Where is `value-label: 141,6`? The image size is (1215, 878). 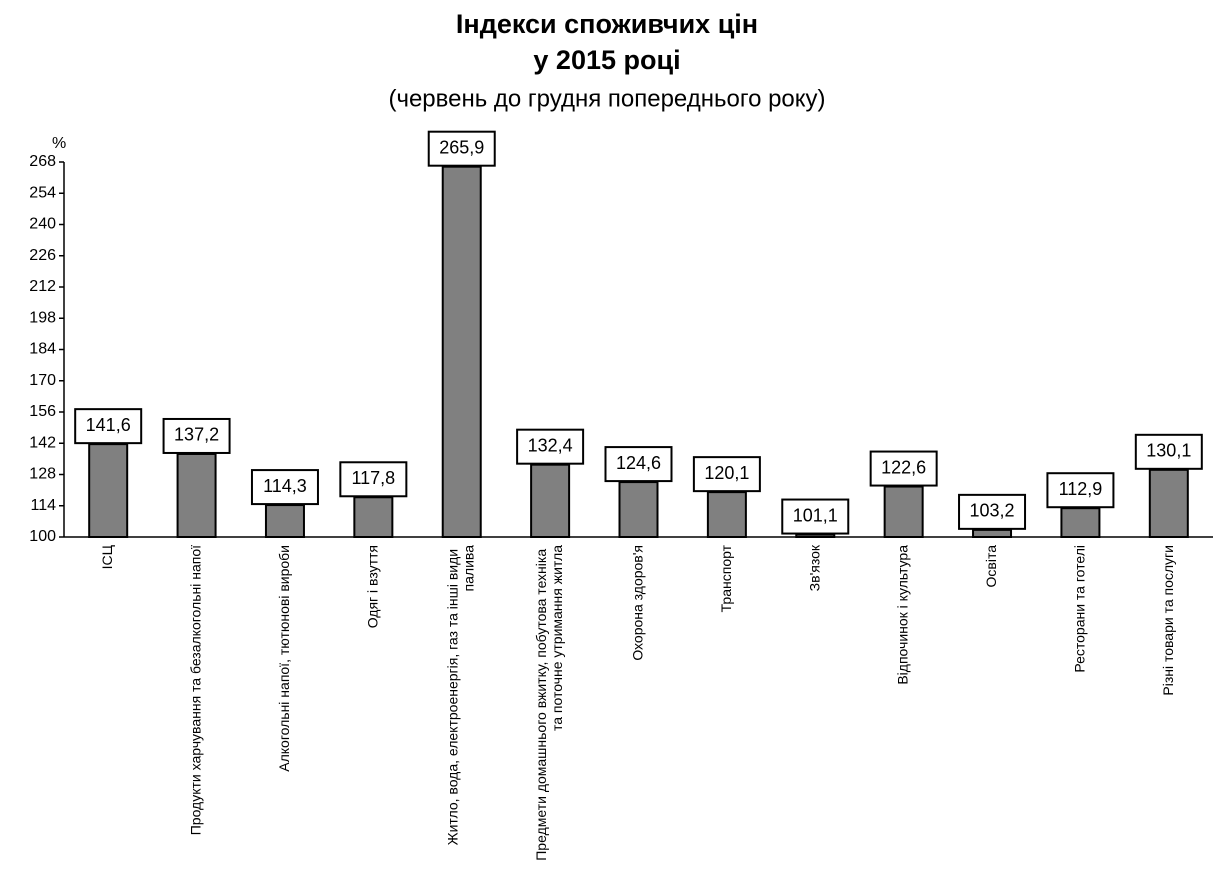 value-label: 141,6 is located at coordinates (108, 425).